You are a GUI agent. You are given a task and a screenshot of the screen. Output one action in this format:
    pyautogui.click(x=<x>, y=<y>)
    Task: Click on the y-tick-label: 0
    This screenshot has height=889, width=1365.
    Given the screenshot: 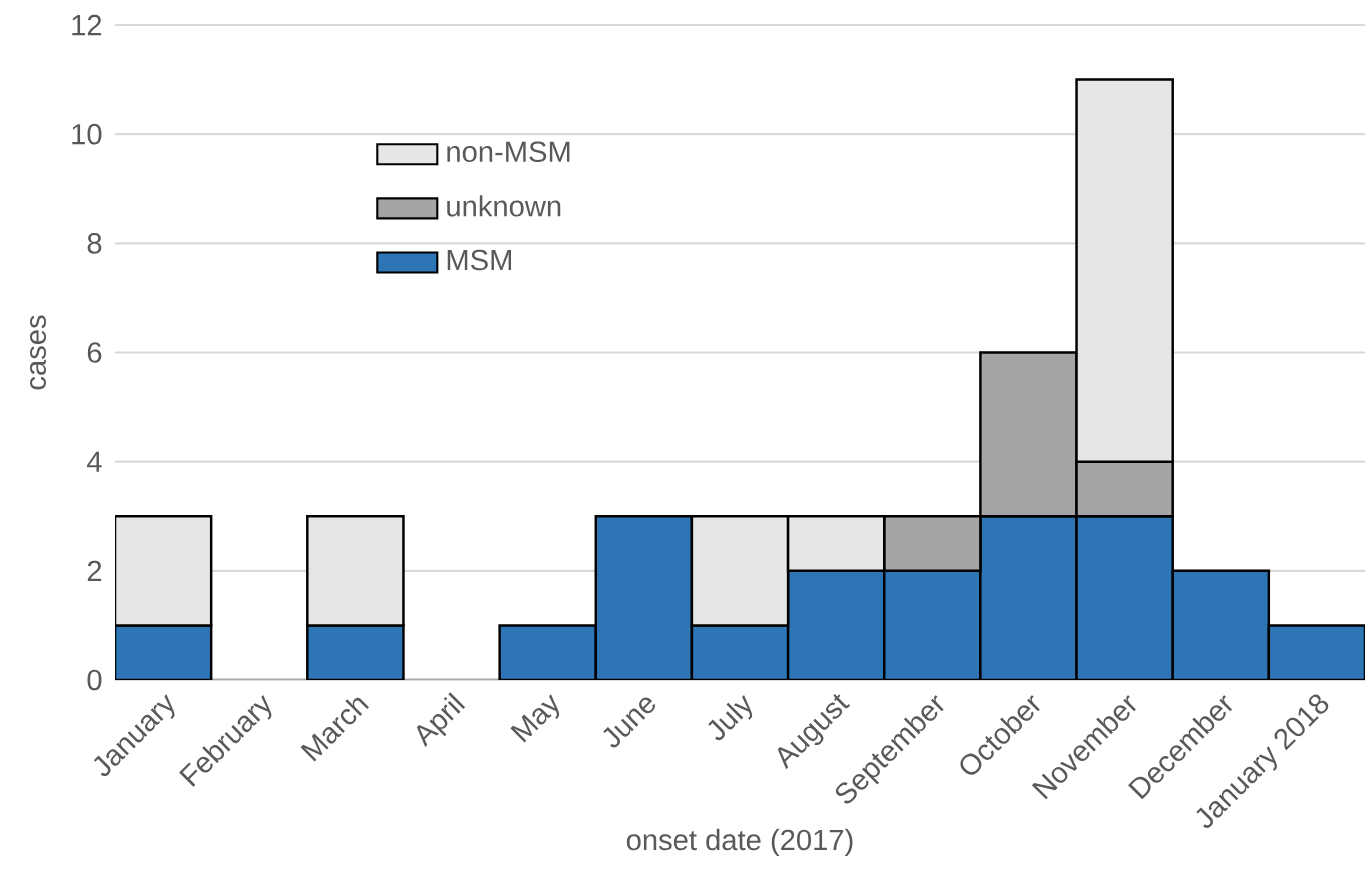 What is the action you would take?
    pyautogui.click(x=94, y=680)
    